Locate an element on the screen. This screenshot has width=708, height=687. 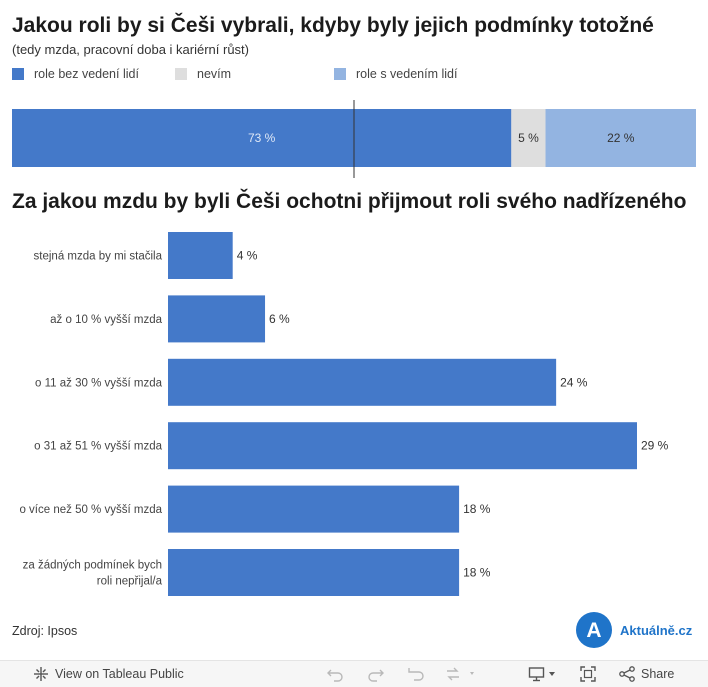
share-button: Share is located at coordinates (646, 674).